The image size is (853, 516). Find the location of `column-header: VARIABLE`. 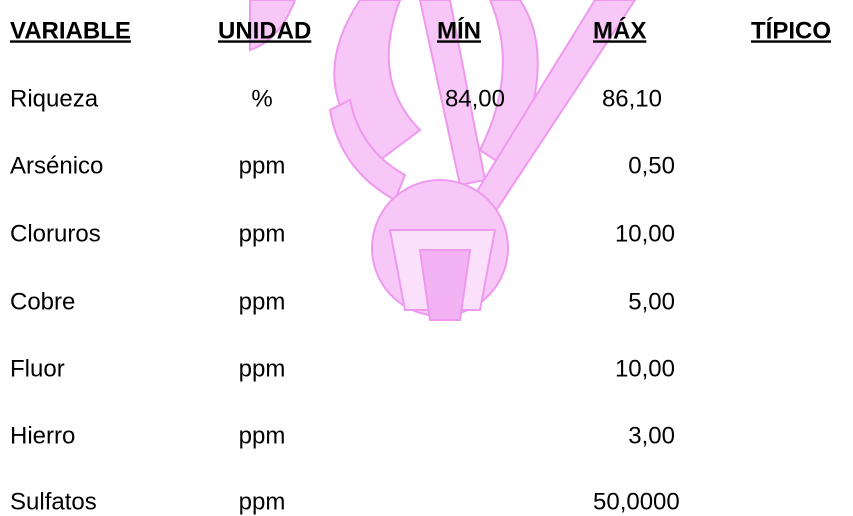

column-header: VARIABLE is located at coordinates (70, 30).